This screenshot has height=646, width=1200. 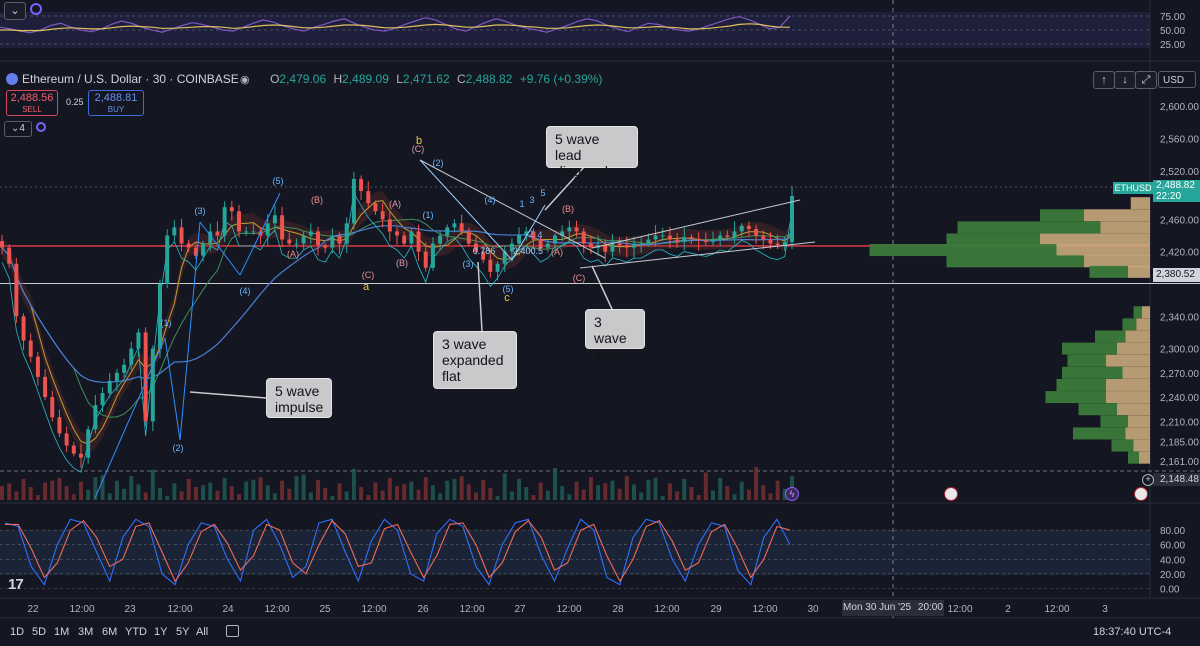 I want to click on tradingview-logo: 17, so click(x=16, y=584).